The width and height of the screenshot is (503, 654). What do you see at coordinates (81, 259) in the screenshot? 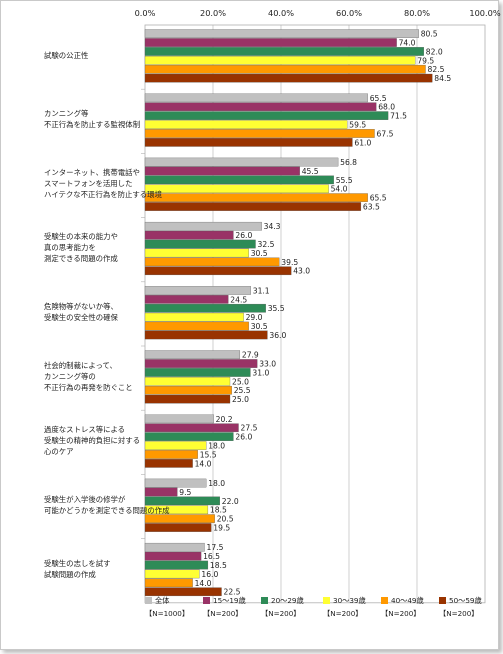
I see `category-label-line: 測定できる問題の作成` at bounding box center [81, 259].